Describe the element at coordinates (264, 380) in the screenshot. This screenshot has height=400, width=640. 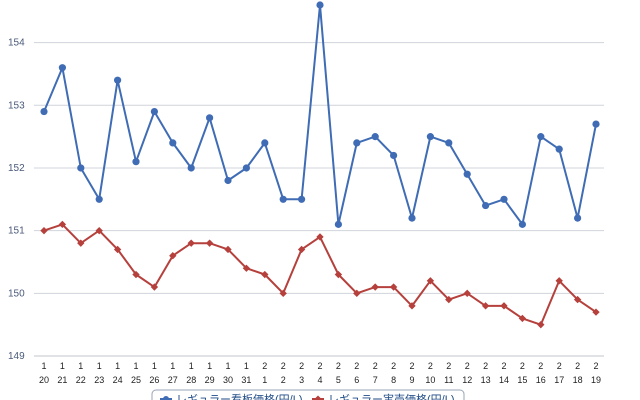
I see `x-tick-day: 1` at that location.